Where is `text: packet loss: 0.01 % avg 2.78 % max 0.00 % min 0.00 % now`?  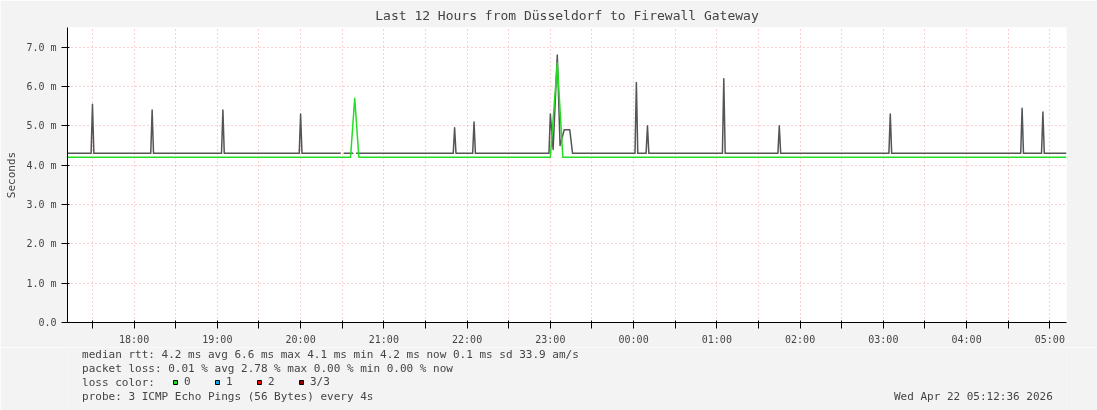 text: packet loss: 0.01 % avg 2.78 % max 0.00 % min 0.00 % now is located at coordinates (268, 368).